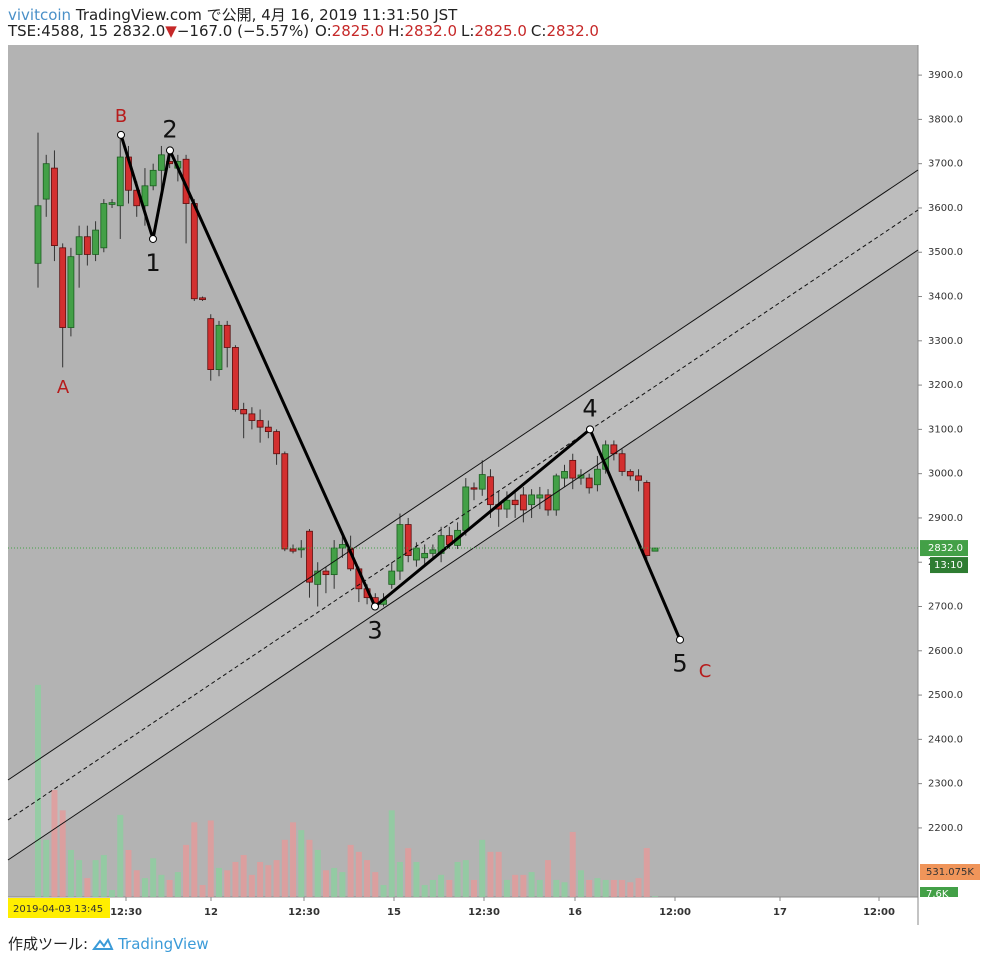 This screenshot has height=961, width=991. What do you see at coordinates (358, 31) in the screenshot?
I see `ohlc-value: 2825.0` at bounding box center [358, 31].